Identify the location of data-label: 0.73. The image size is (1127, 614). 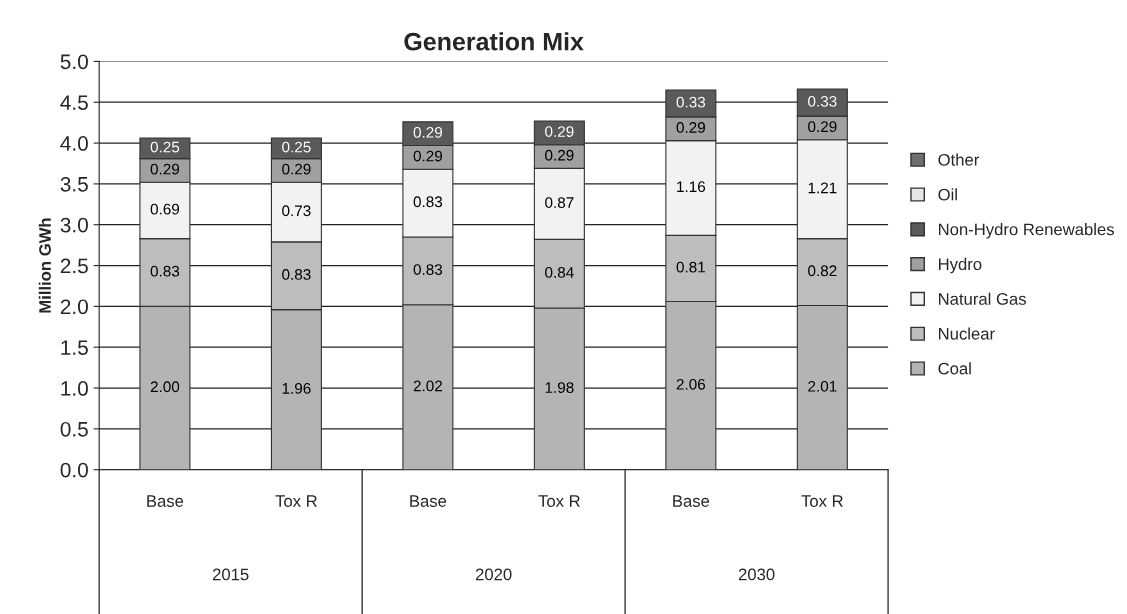
(296, 211).